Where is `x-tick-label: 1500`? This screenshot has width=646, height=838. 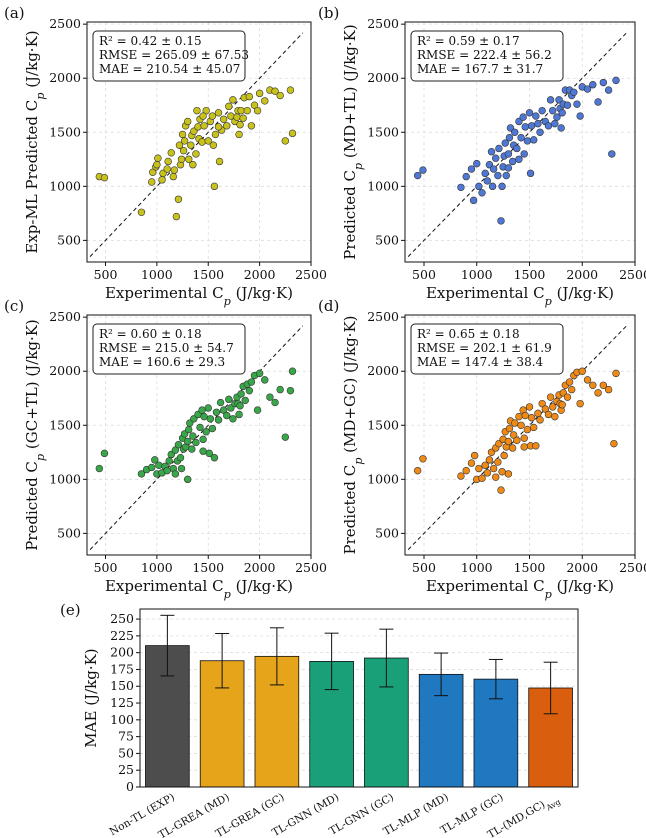 x-tick-label: 1500 is located at coordinates (208, 274).